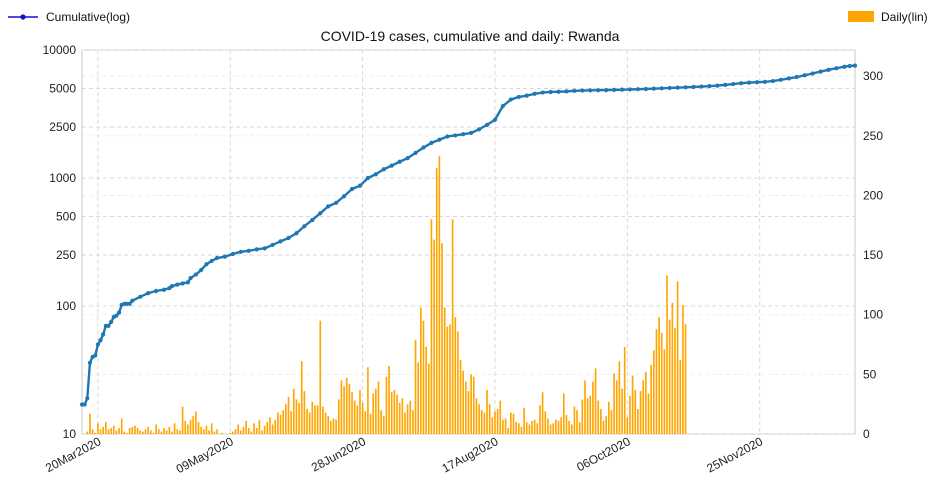 This screenshot has width=940, height=486. I want to click on y-left-tick-label: 250, so click(66, 255).